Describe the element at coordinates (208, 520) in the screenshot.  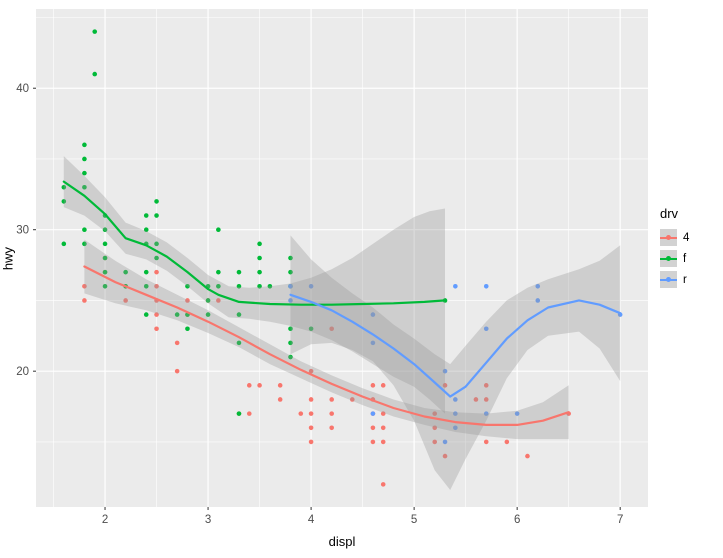
I see `x-tick-label: 3` at that location.